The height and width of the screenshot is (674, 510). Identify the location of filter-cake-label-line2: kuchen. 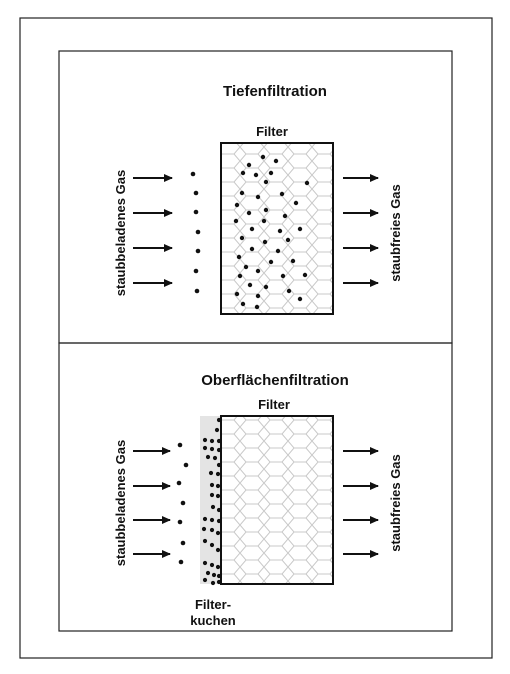
(213, 620).